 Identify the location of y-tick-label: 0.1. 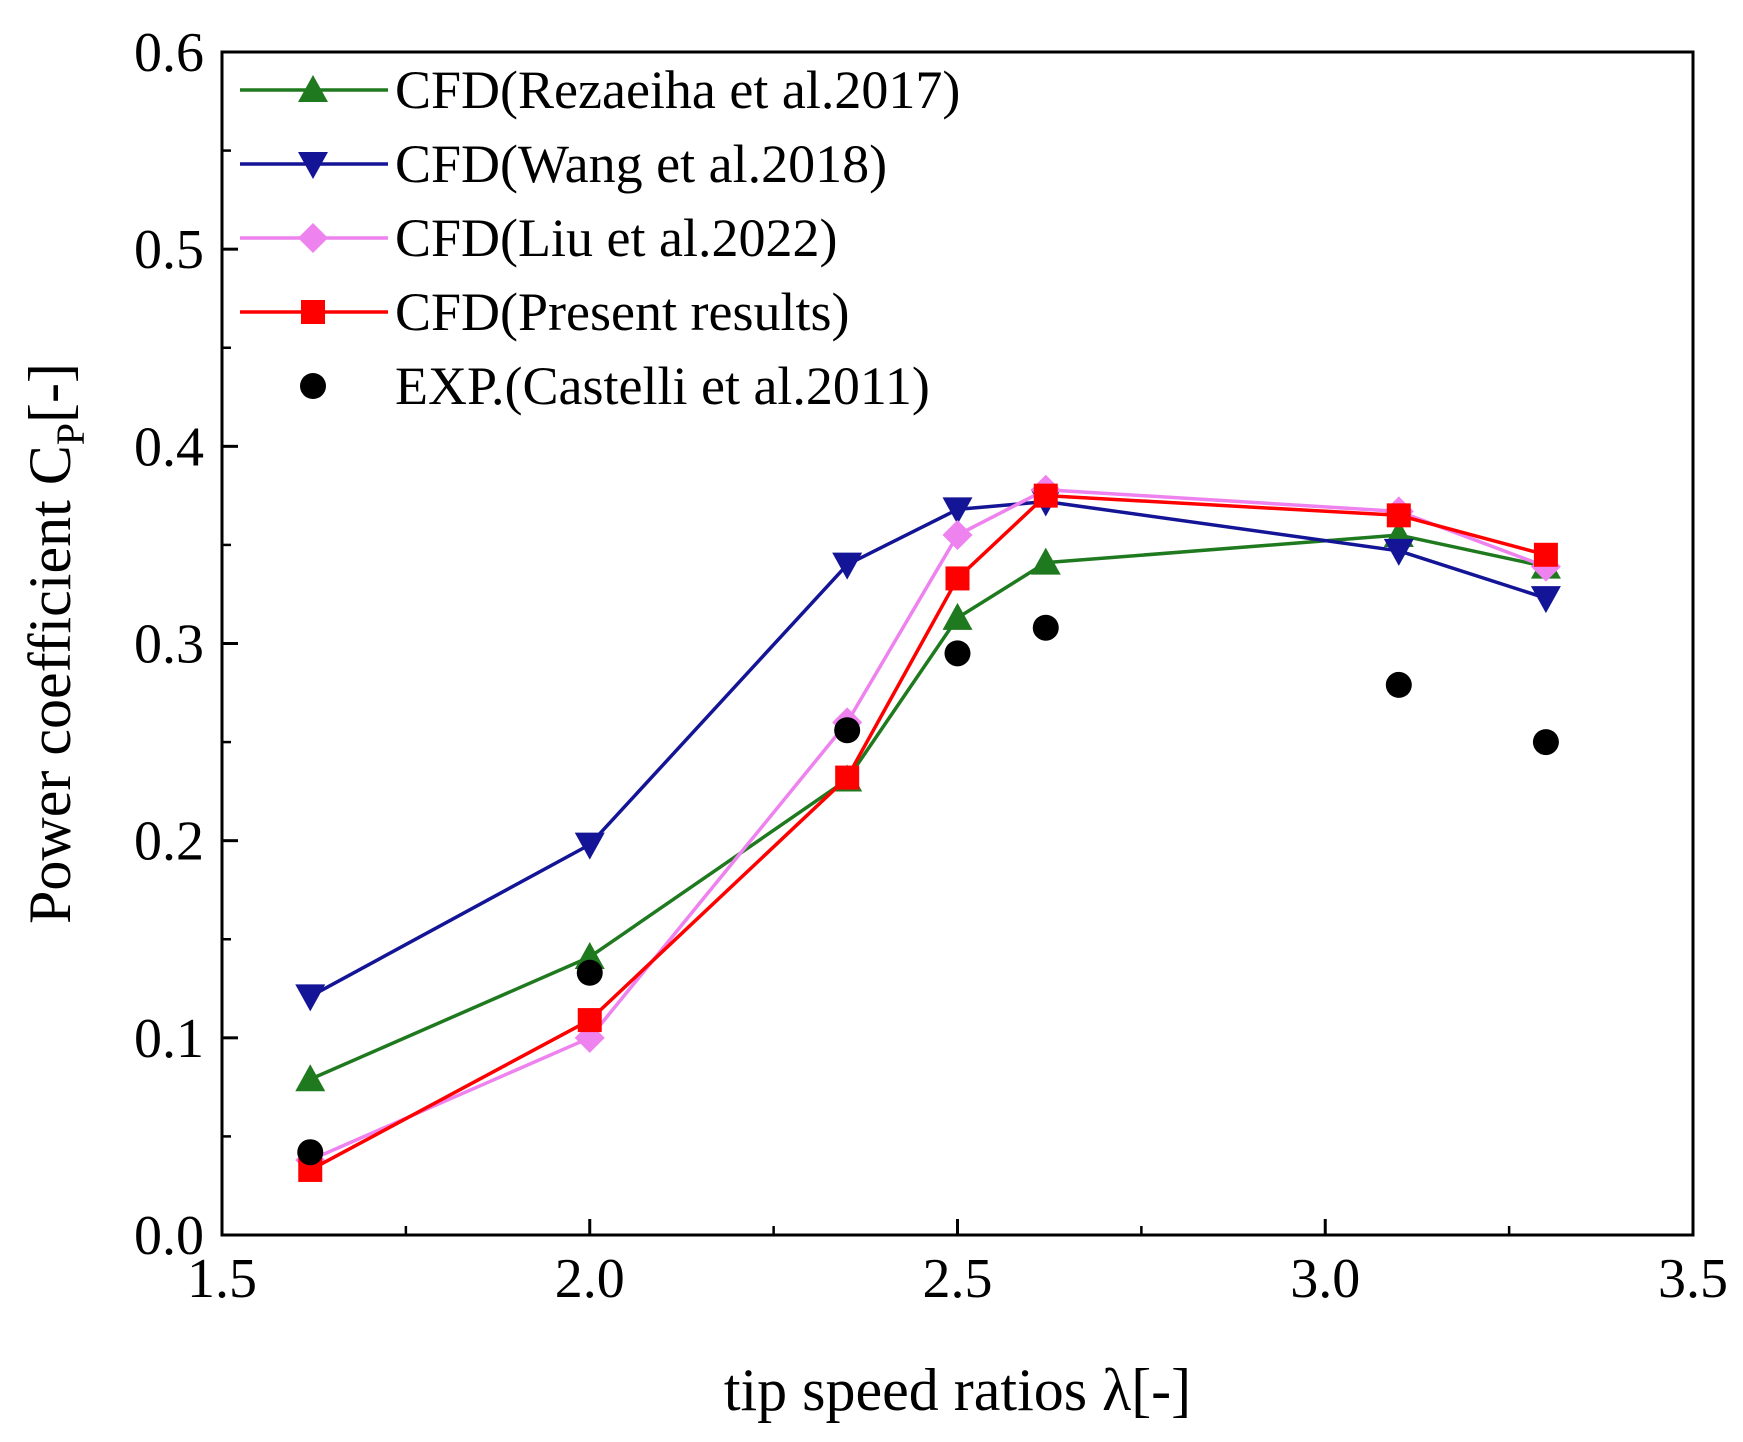
(169, 1039).